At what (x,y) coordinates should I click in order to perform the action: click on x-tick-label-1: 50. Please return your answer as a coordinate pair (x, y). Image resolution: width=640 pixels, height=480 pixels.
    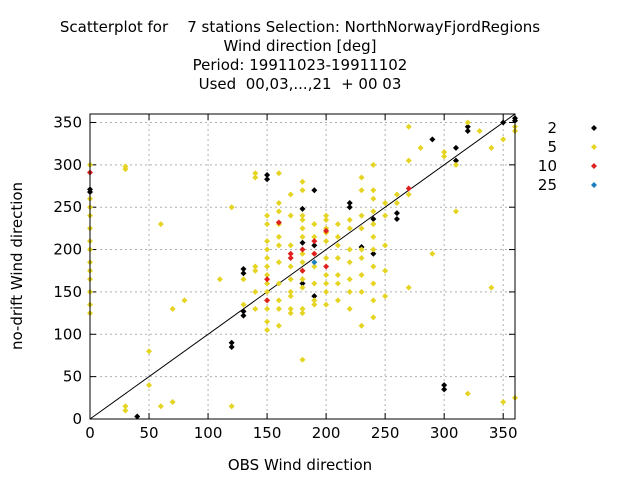
    Looking at the image, I should click on (148, 433).